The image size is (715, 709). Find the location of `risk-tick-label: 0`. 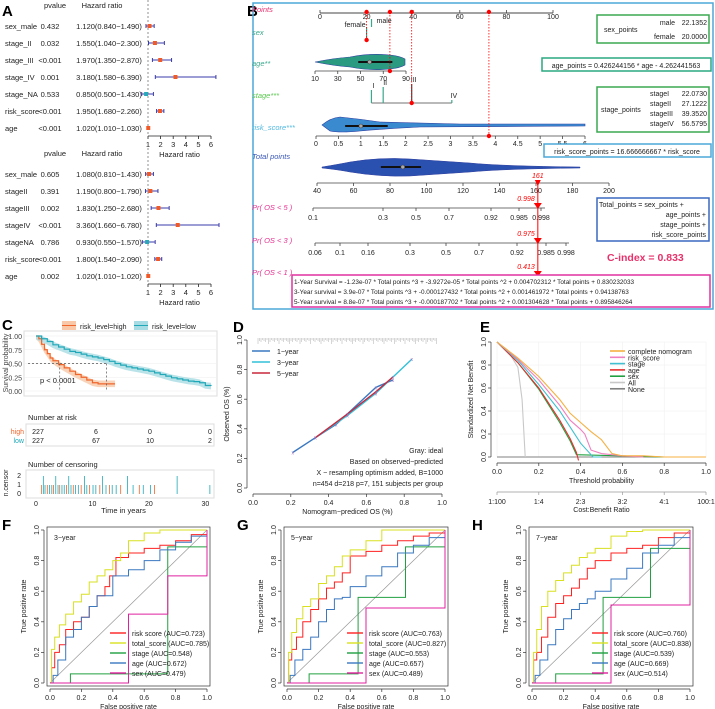

risk-tick-label: 0 is located at coordinates (316, 144).